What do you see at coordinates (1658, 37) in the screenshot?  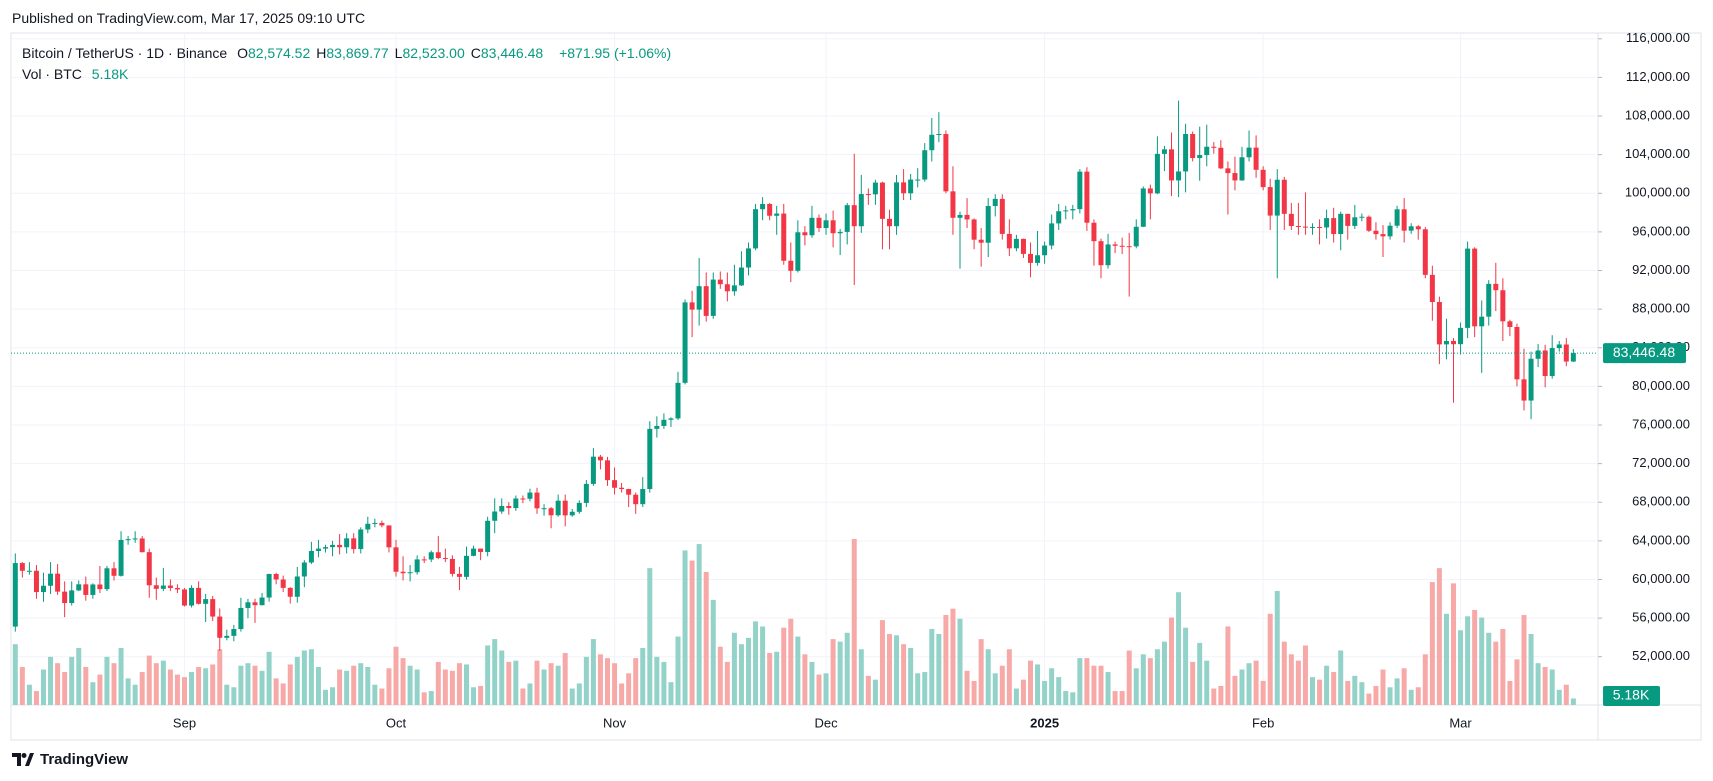 I see `y-tick-label: 116,000.00` at bounding box center [1658, 37].